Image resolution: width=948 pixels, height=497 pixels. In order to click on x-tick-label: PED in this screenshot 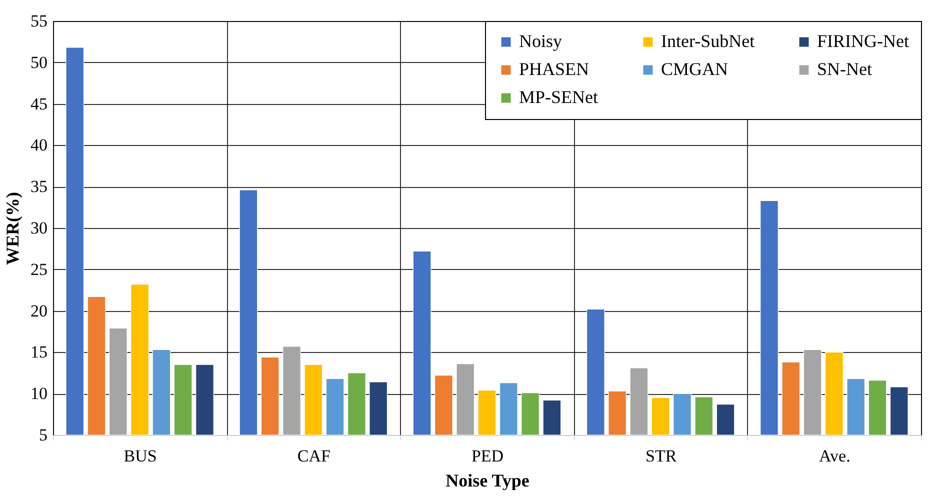, I will do `click(487, 456)`.